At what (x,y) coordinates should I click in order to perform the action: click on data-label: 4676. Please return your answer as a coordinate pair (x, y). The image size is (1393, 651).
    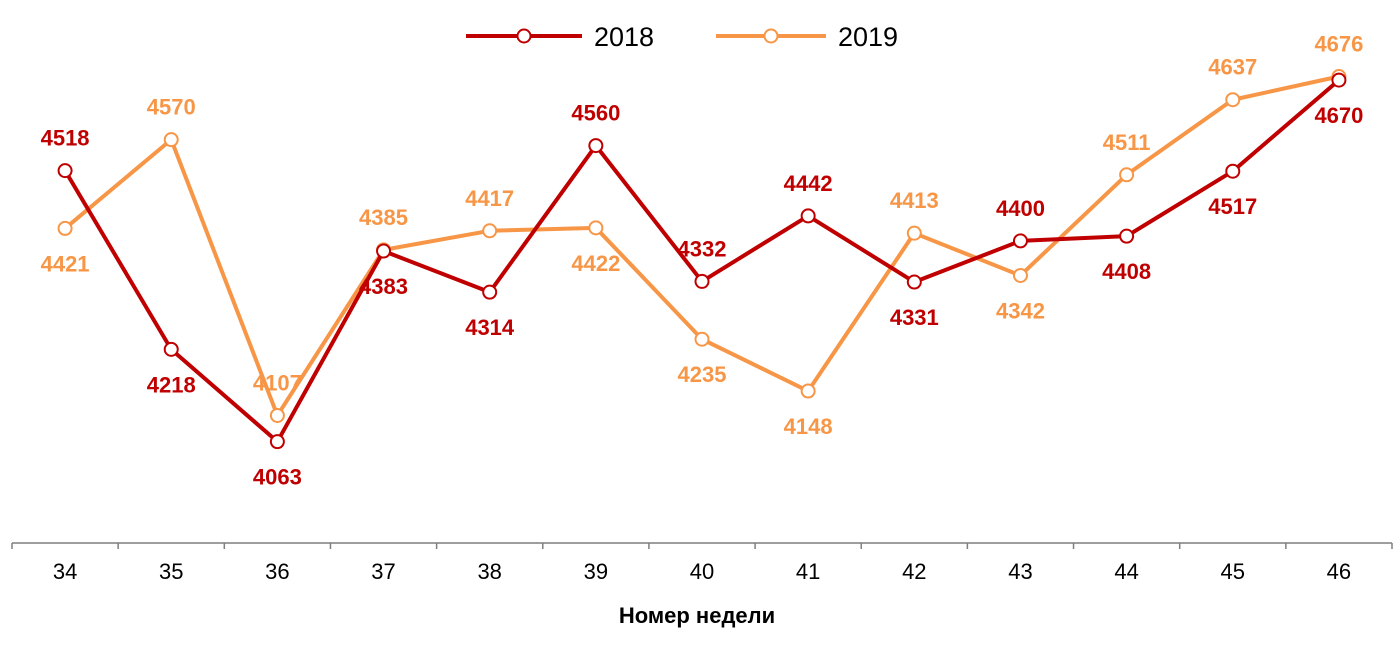
    Looking at the image, I should click on (1338, 44).